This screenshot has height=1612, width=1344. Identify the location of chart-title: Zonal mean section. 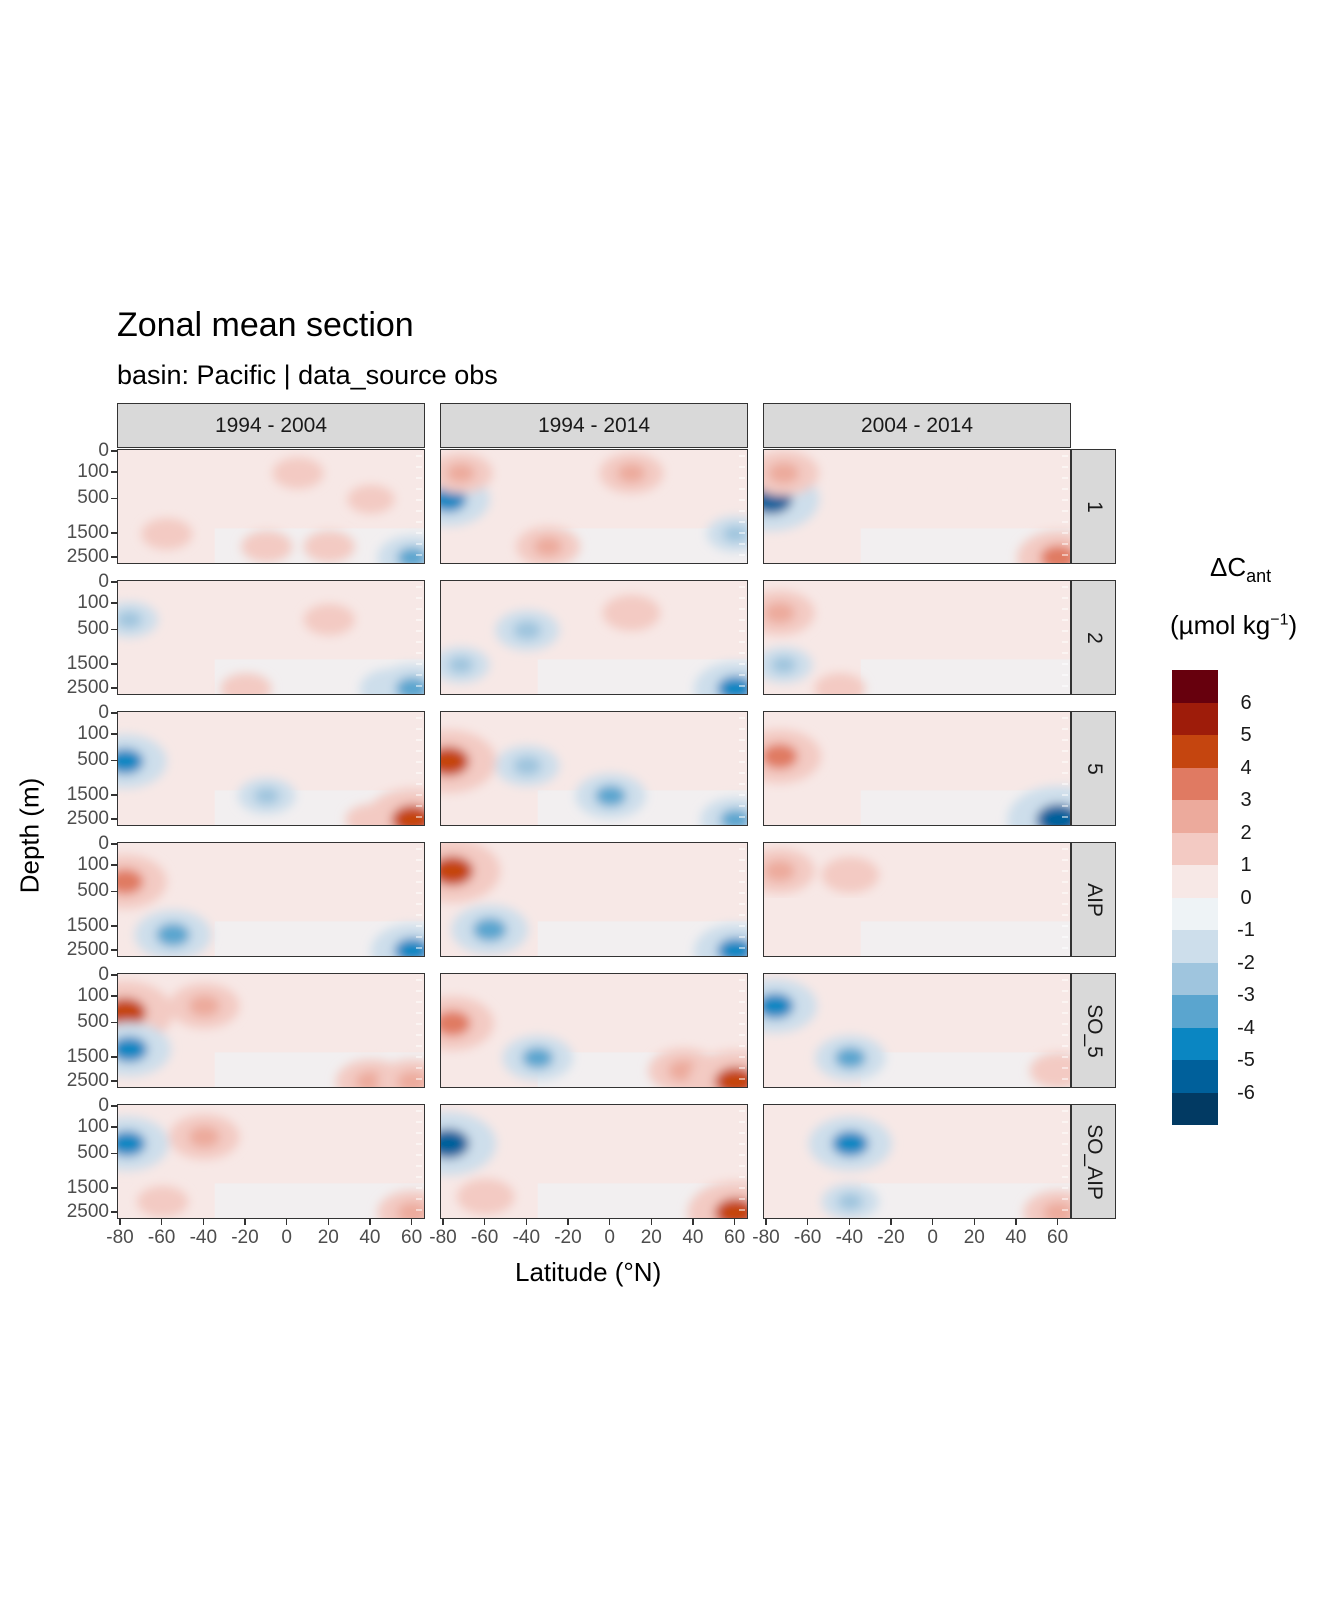
(265, 325).